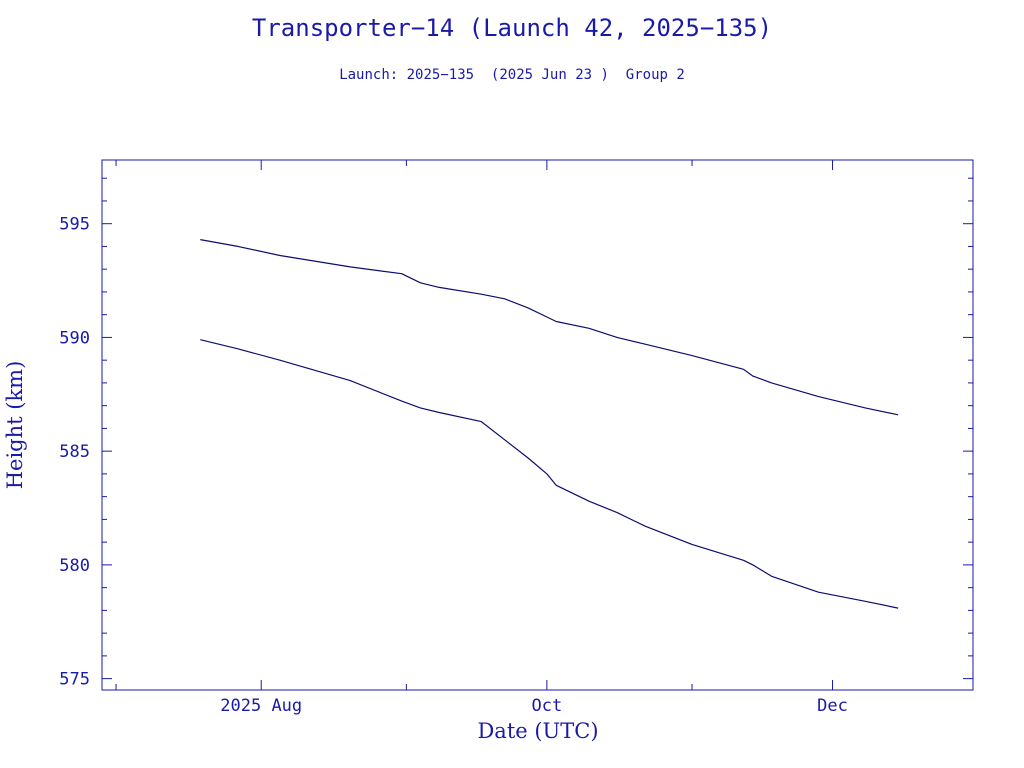  I want to click on x-tick-label: Dec, so click(832, 706).